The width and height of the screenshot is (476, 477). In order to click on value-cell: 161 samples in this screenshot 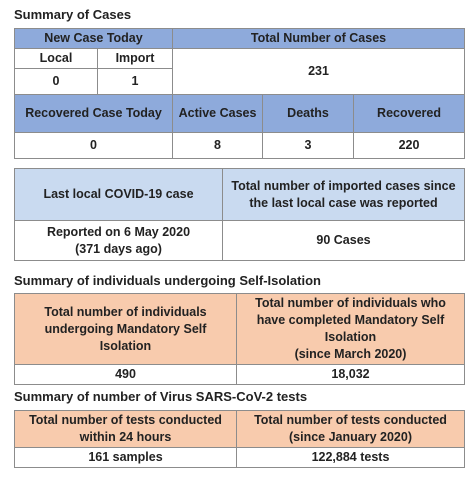, I will do `click(125, 457)`.